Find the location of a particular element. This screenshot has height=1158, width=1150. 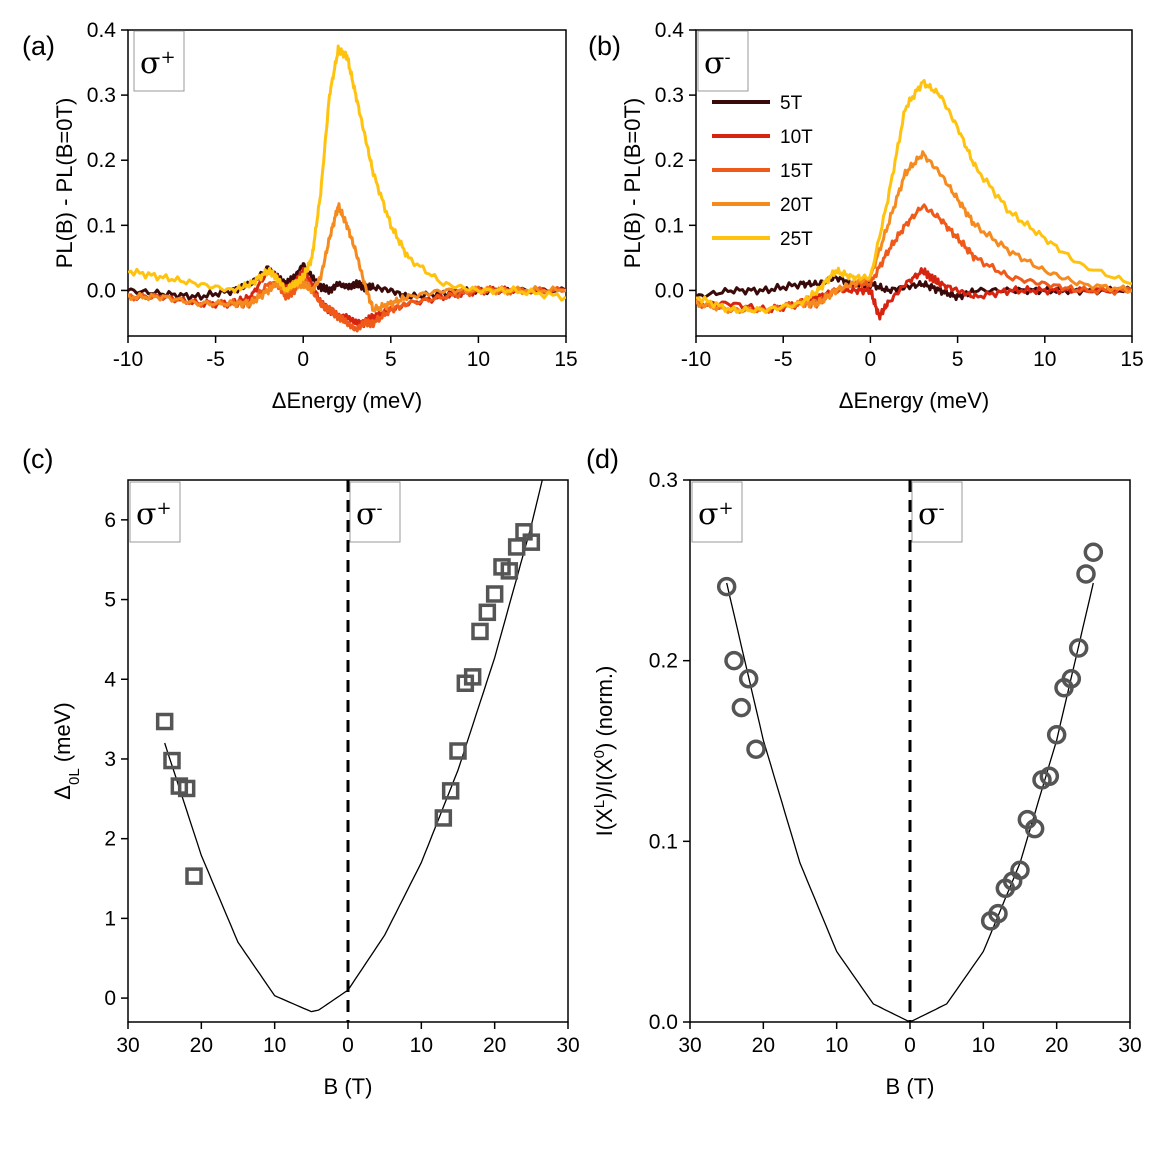

panel-label: (c) is located at coordinates (37, 459).